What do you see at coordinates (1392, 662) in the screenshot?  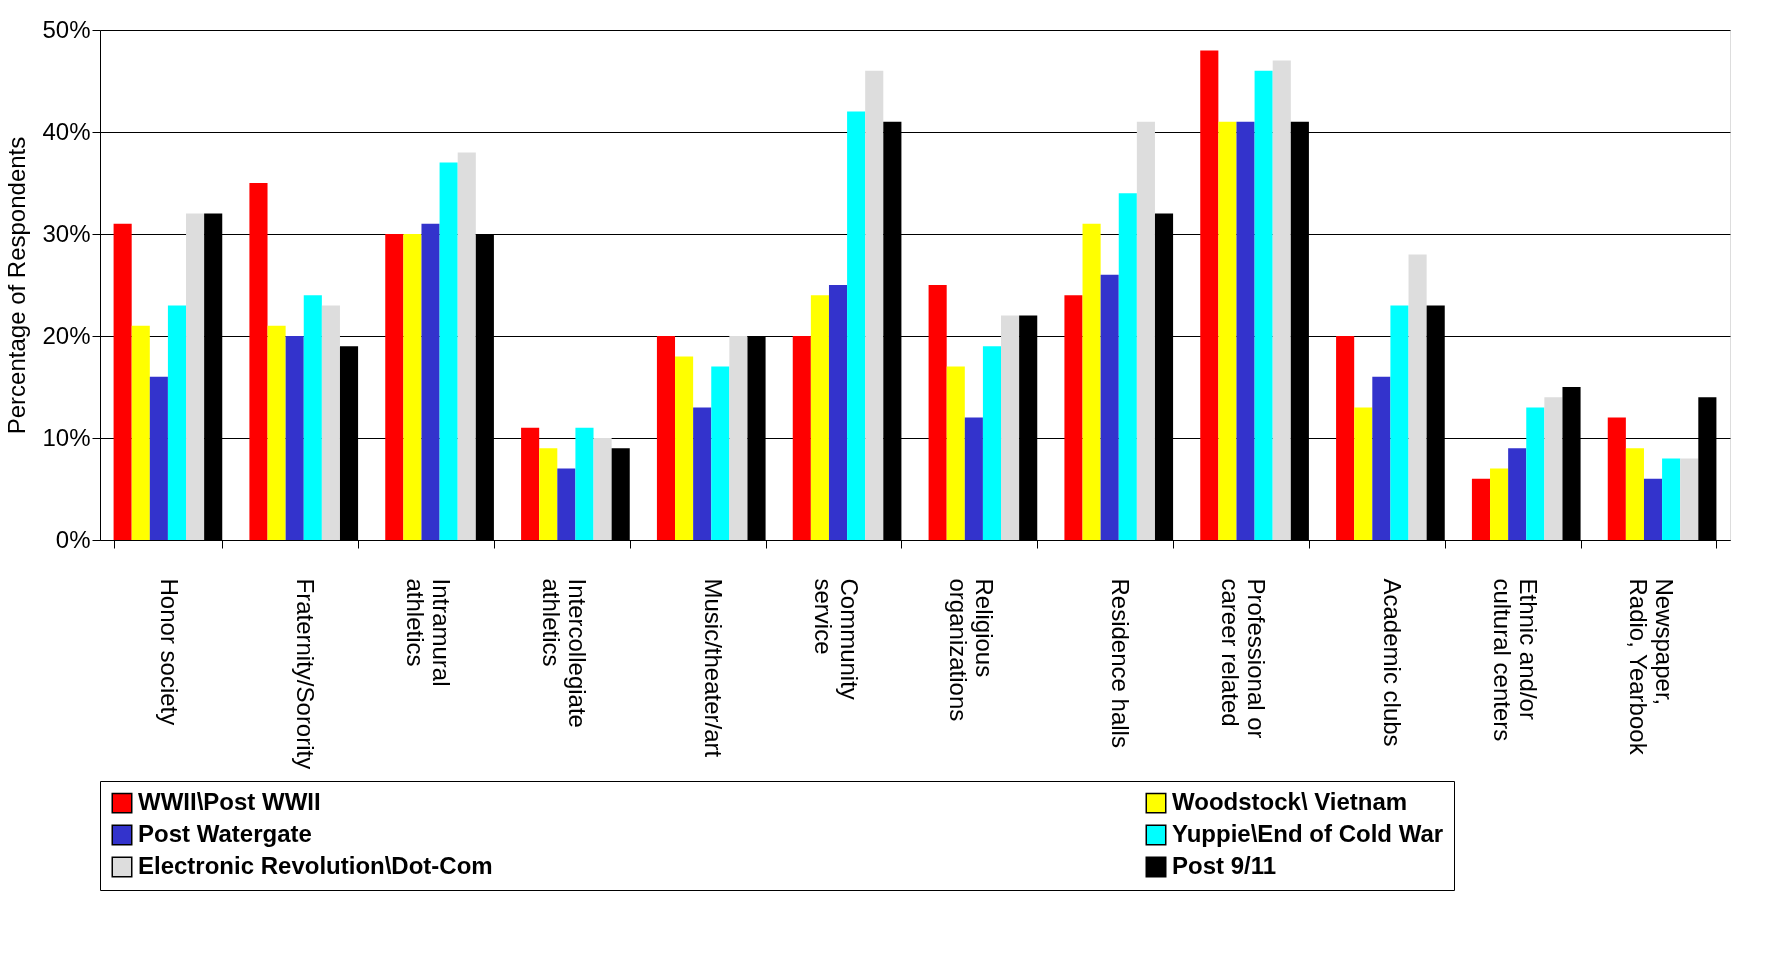 I see `x-tick-label: Academic clubs` at bounding box center [1392, 662].